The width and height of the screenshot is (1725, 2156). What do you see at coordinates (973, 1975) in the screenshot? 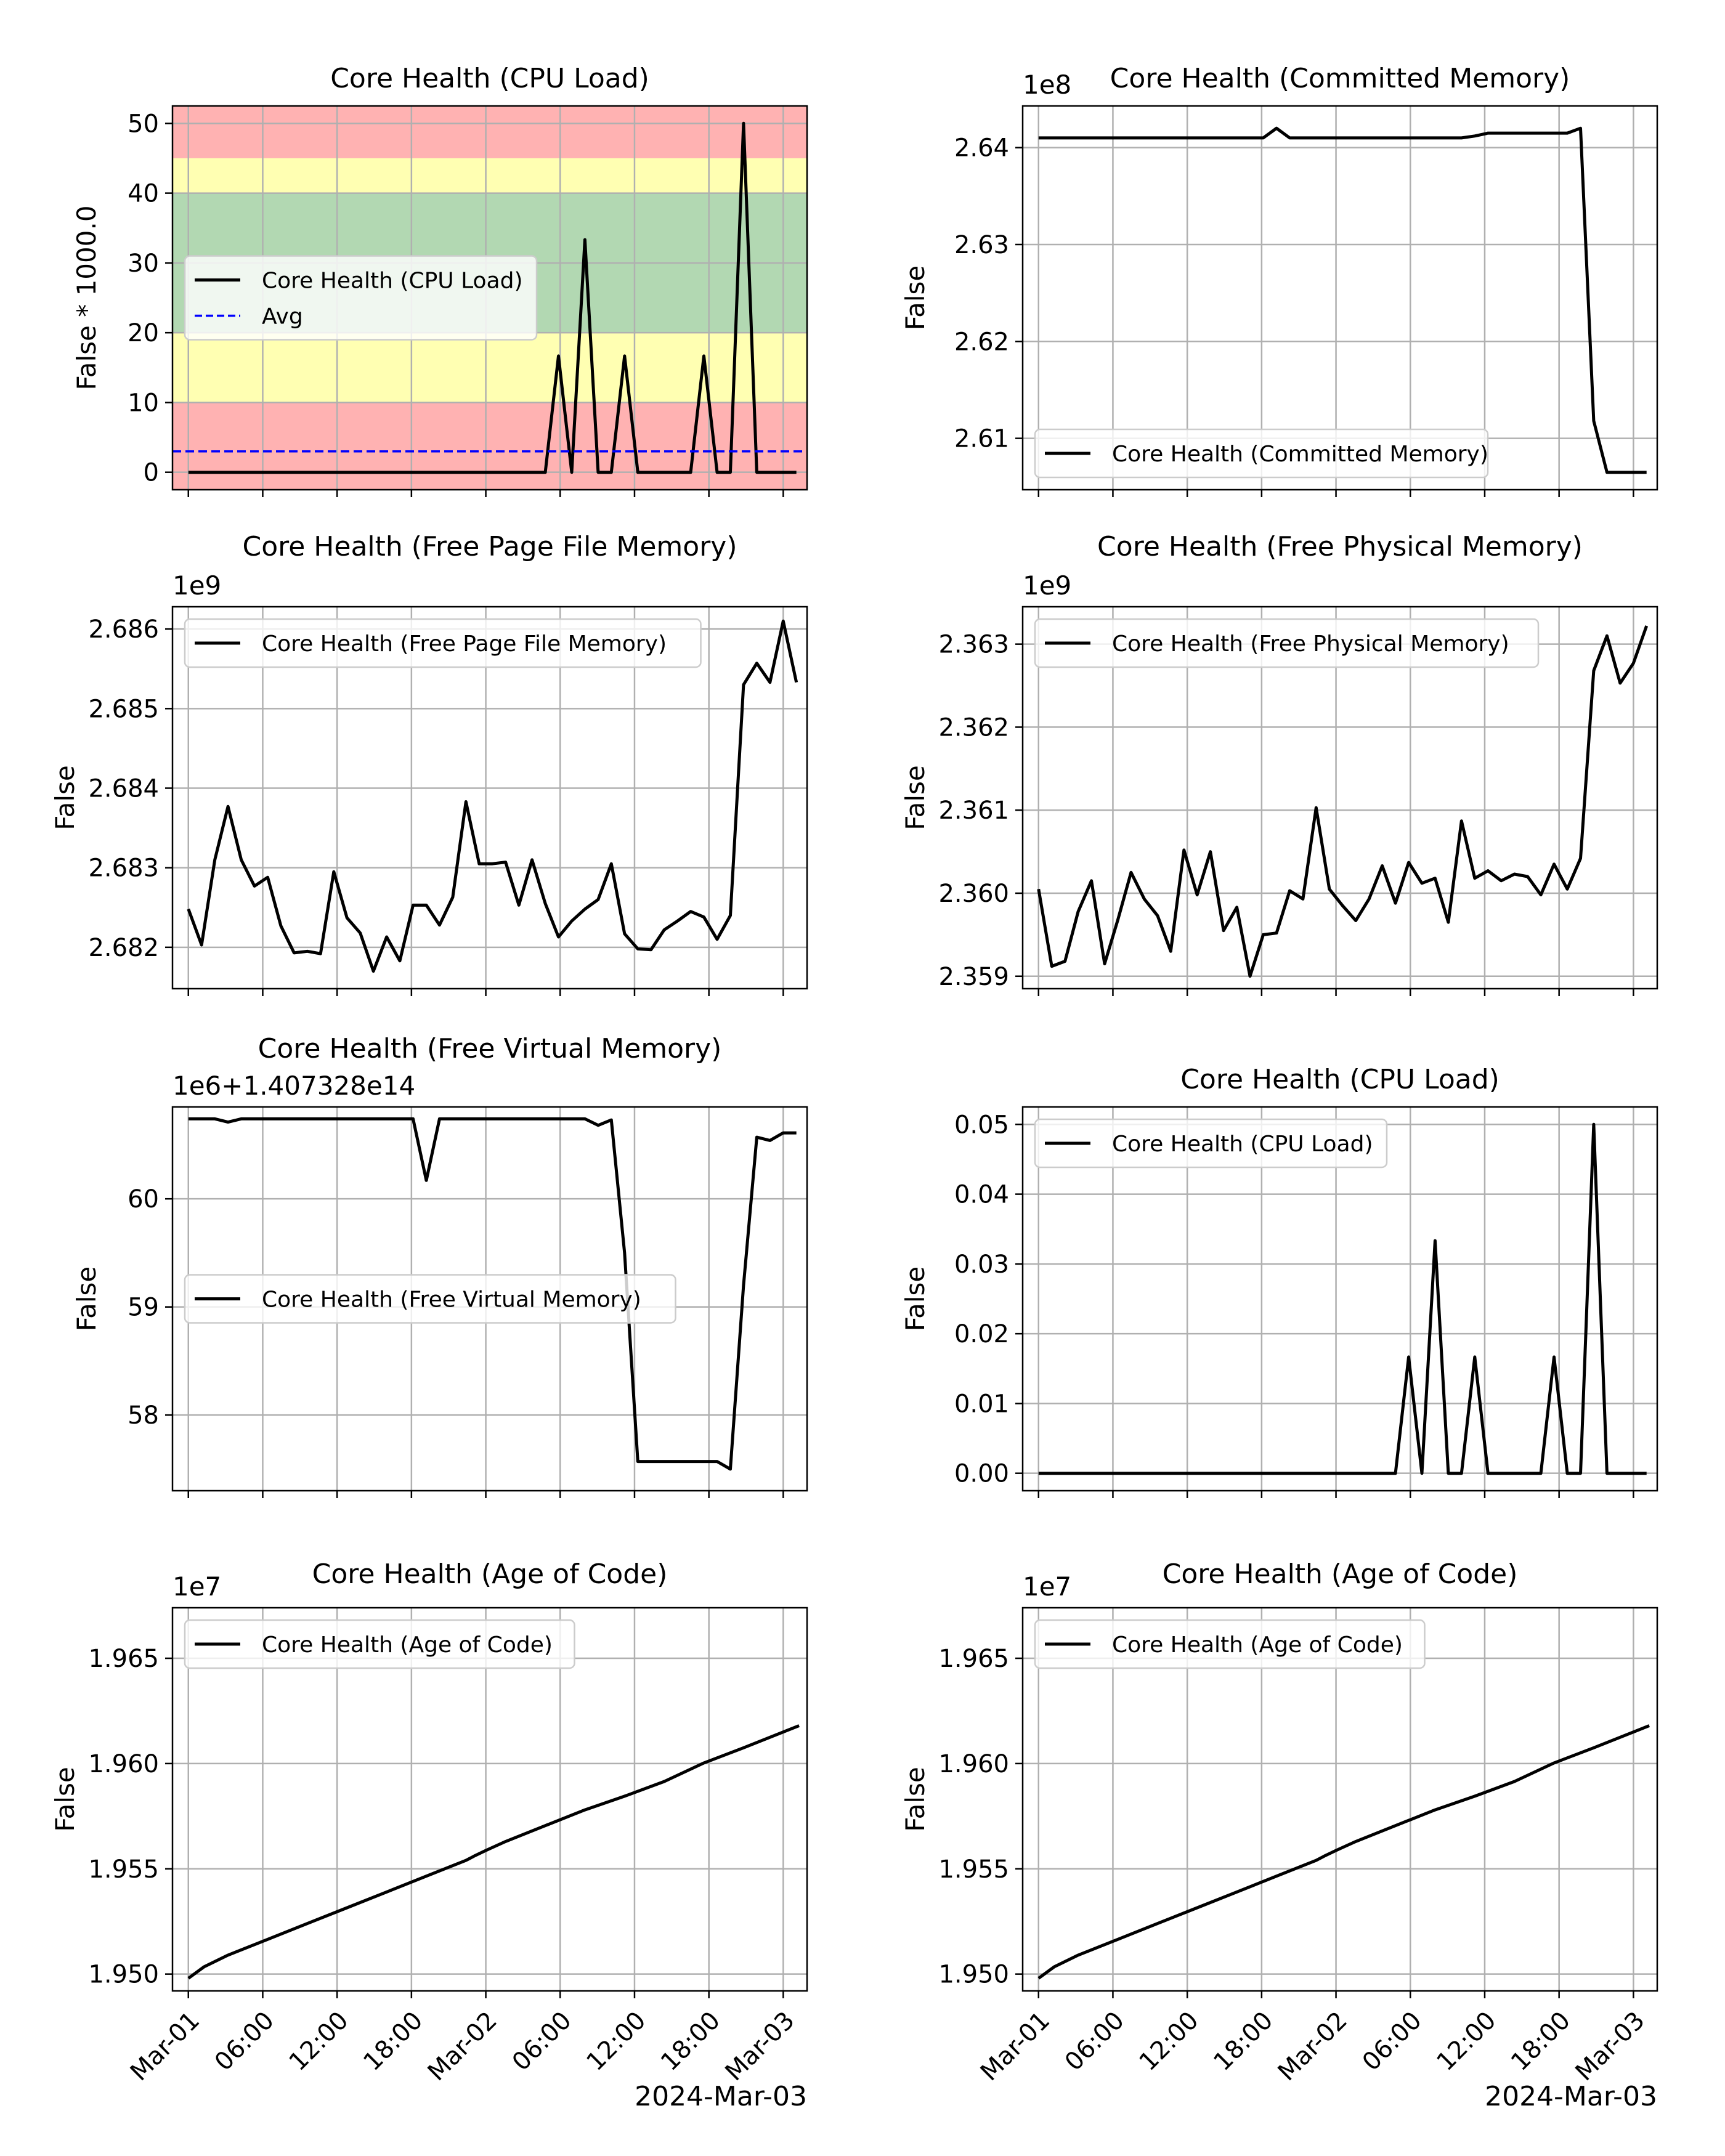
I see `y-tick-label: 1.950` at bounding box center [973, 1975].